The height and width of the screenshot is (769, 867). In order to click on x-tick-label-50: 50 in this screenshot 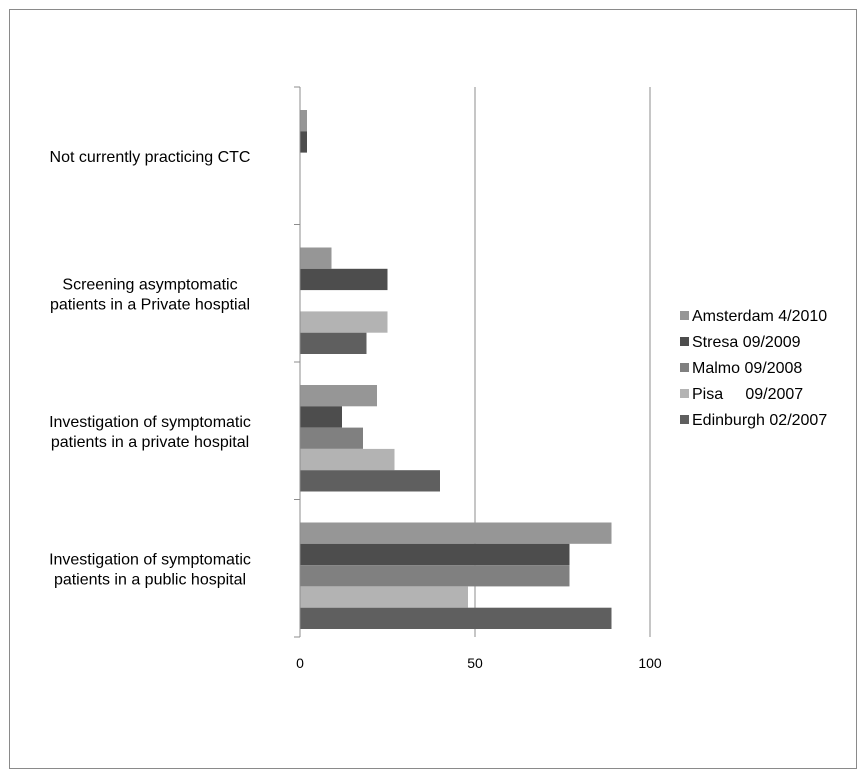, I will do `click(475, 663)`.